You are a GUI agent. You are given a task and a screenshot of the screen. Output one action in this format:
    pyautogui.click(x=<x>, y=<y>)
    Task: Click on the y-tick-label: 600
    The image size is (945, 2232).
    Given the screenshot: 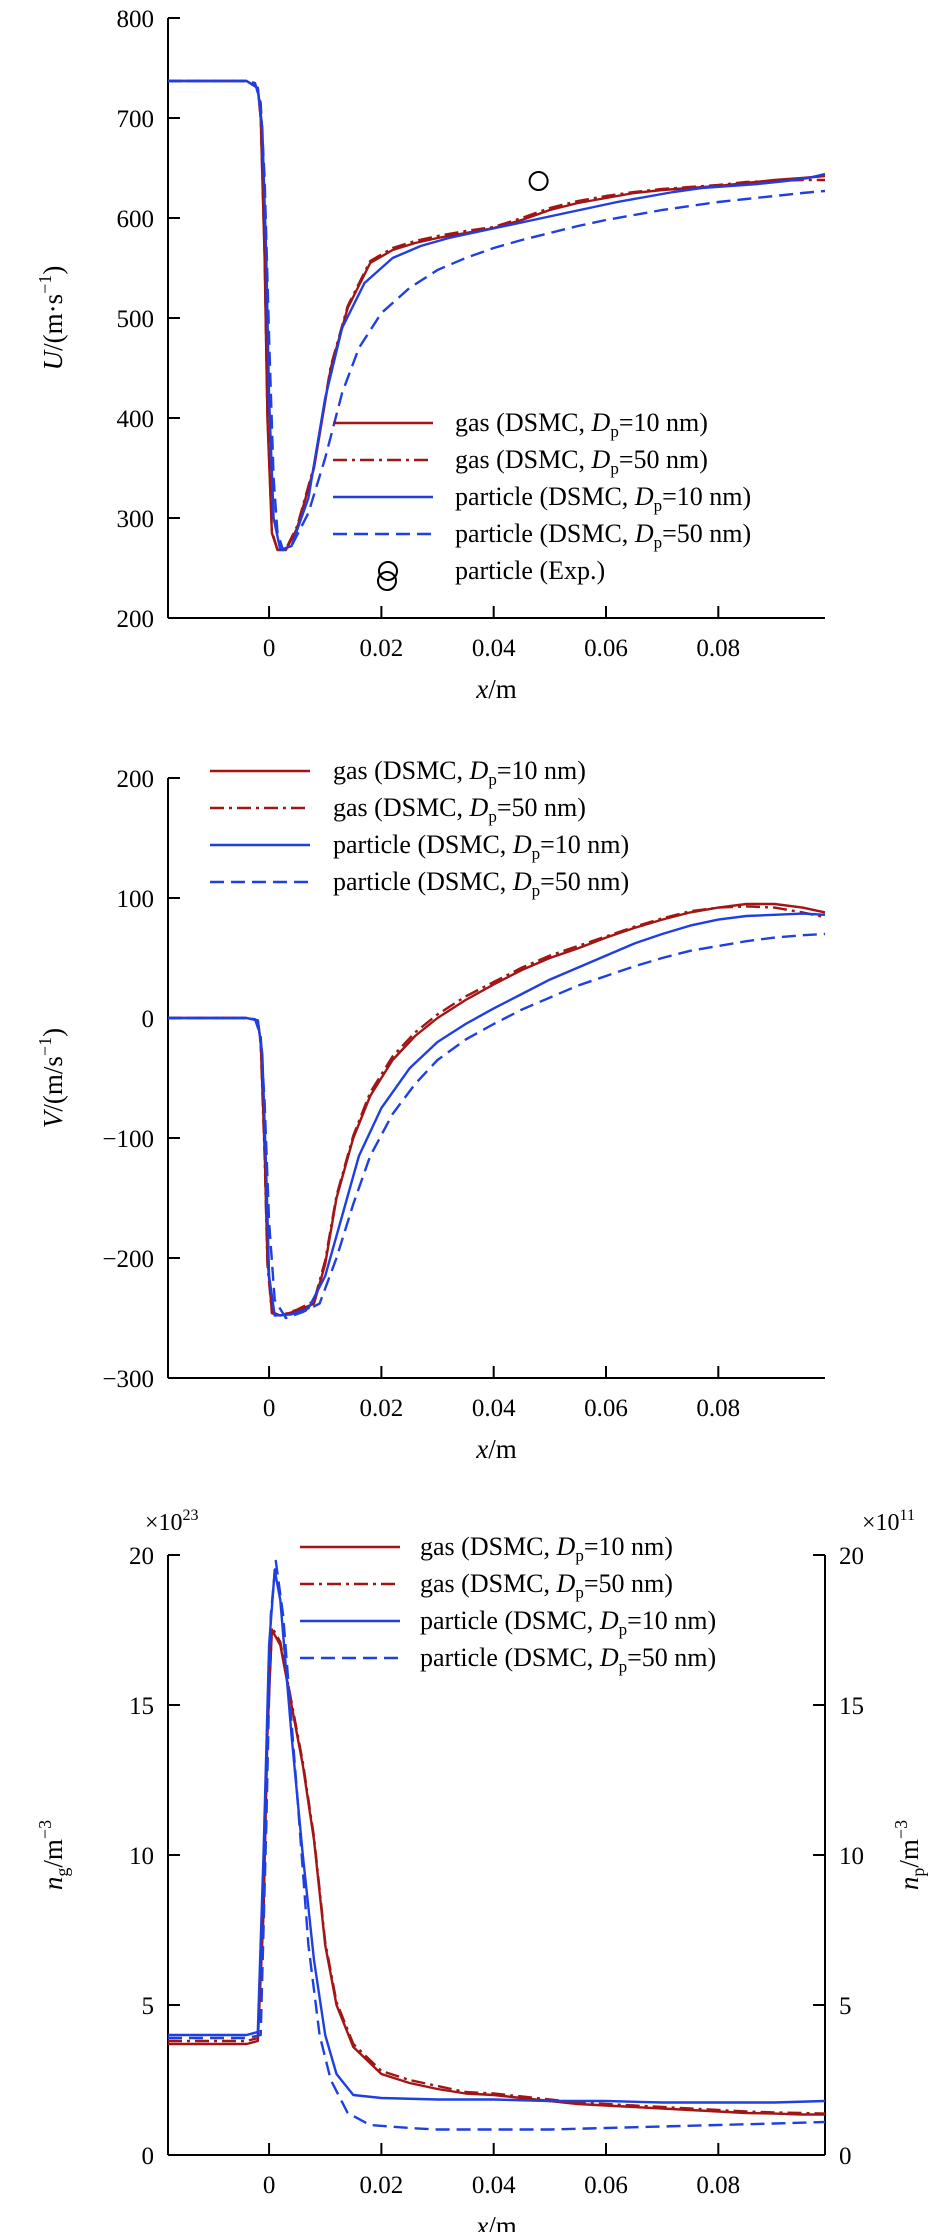 What is the action you would take?
    pyautogui.click(x=136, y=219)
    